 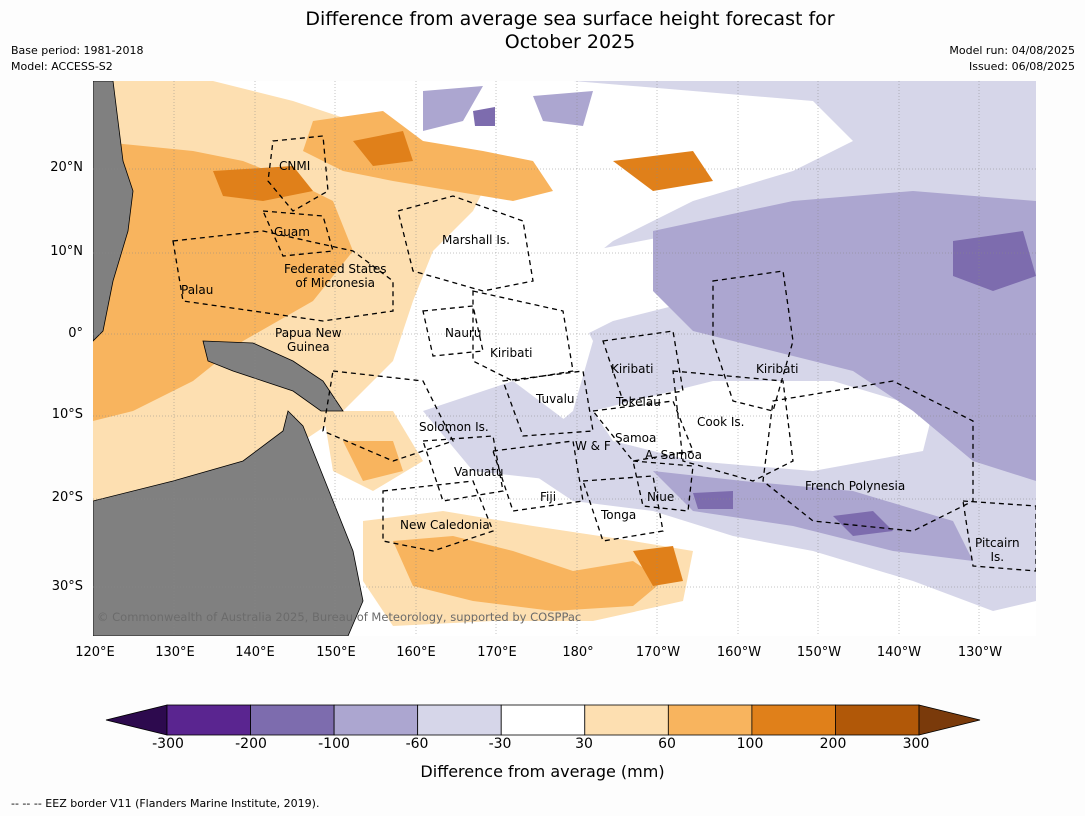 What do you see at coordinates (334, 744) in the screenshot?
I see `colorbar-tick-minus-100: -100` at bounding box center [334, 744].